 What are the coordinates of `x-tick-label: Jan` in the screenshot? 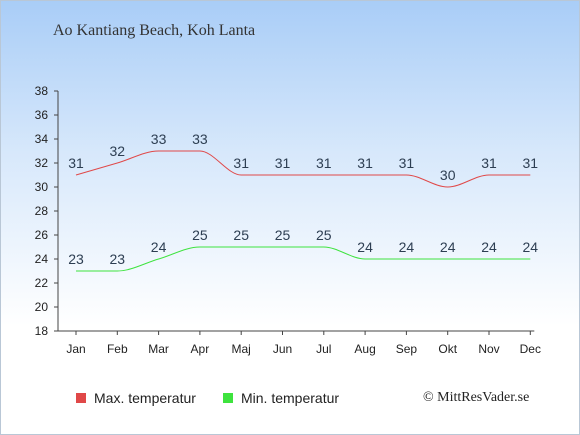 It's located at (75, 349).